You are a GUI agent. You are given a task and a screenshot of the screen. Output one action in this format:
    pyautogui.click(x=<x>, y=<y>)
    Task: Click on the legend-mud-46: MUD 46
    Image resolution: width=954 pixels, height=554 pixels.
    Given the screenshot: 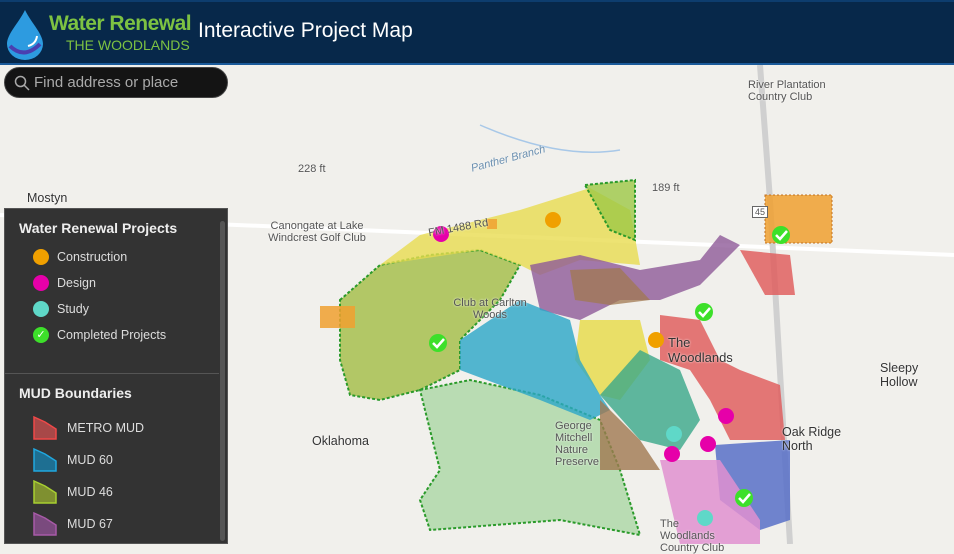 What is the action you would take?
    pyautogui.click(x=73, y=492)
    